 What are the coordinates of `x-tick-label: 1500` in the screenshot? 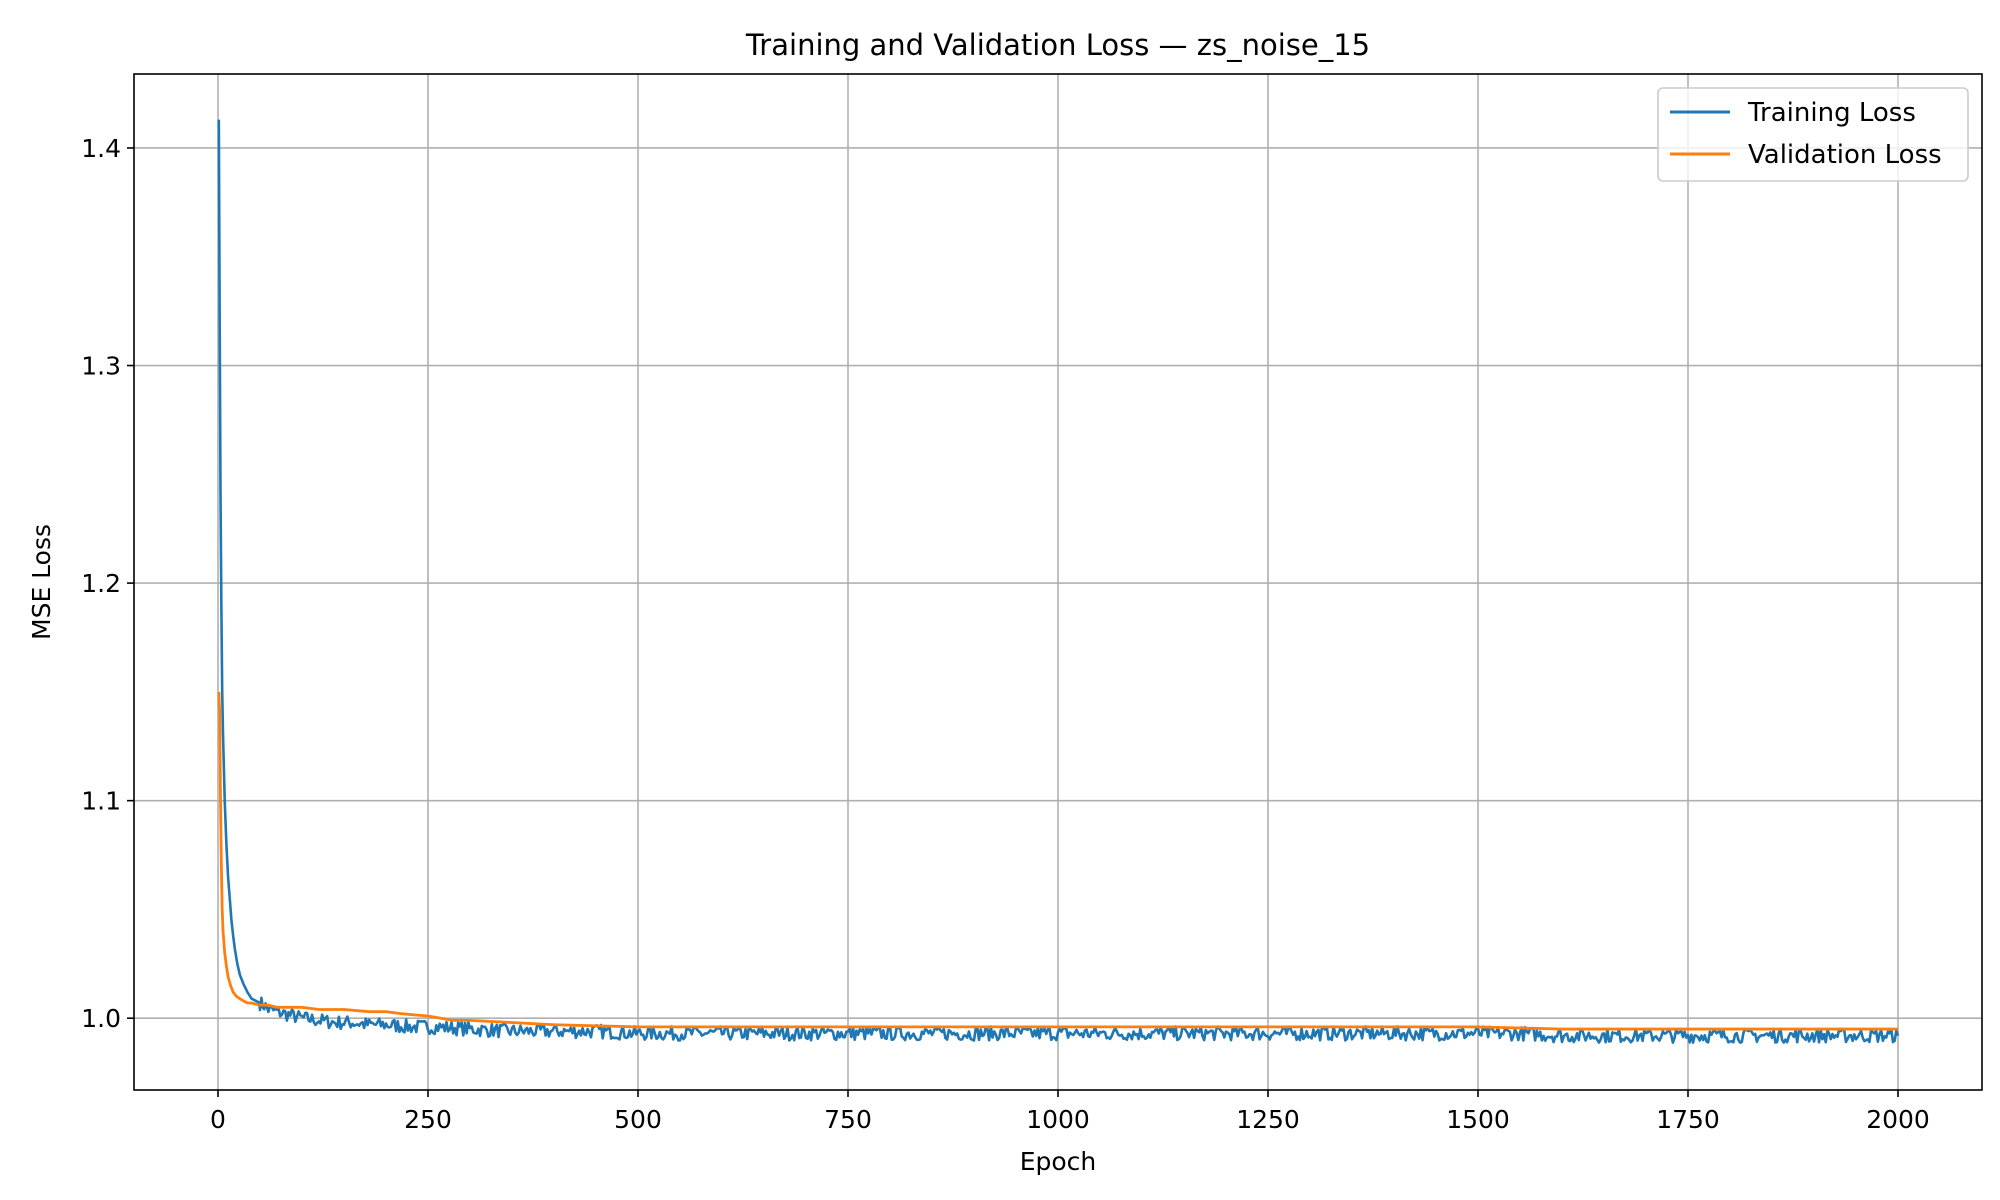 It's located at (1478, 1119).